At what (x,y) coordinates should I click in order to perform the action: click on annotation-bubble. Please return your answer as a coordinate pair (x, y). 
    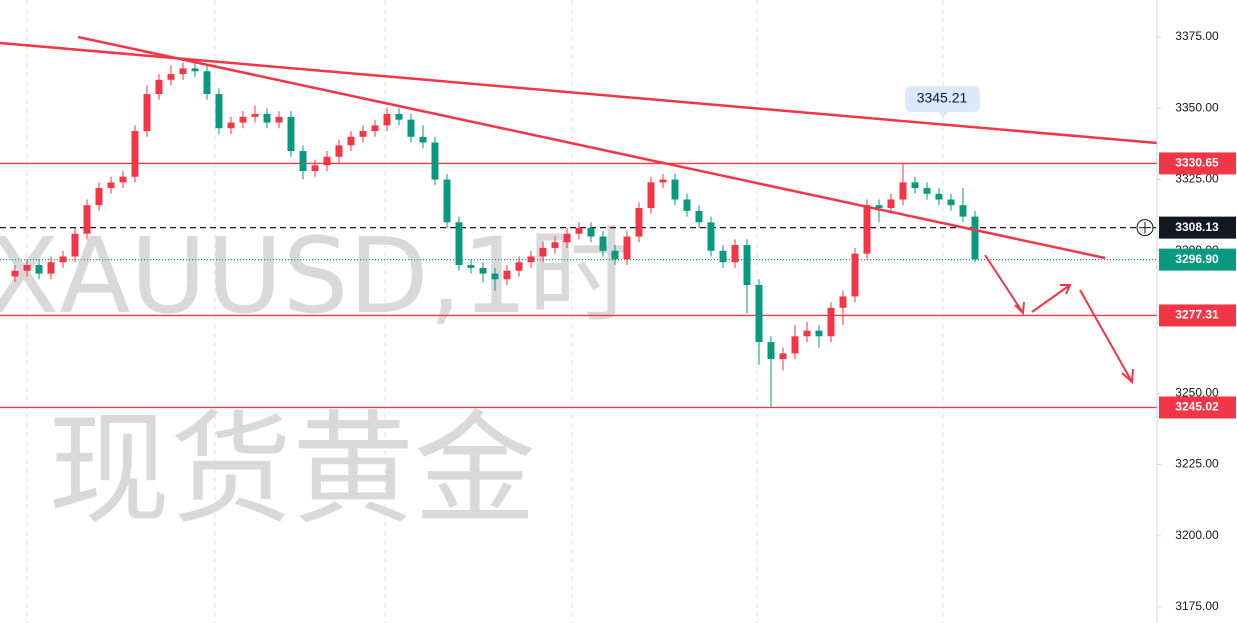
    Looking at the image, I should click on (942, 99).